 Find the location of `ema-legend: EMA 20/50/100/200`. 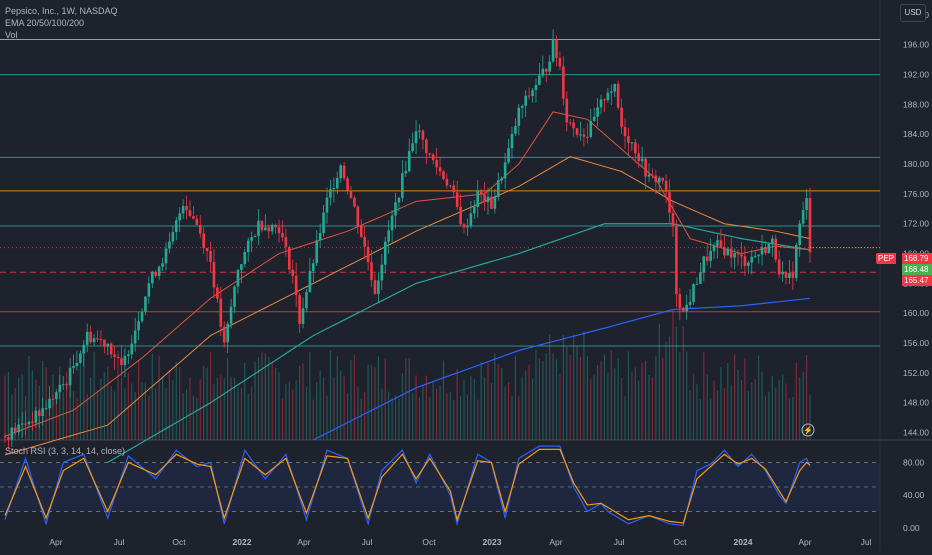

ema-legend: EMA 20/50/100/200 is located at coordinates (45, 23).